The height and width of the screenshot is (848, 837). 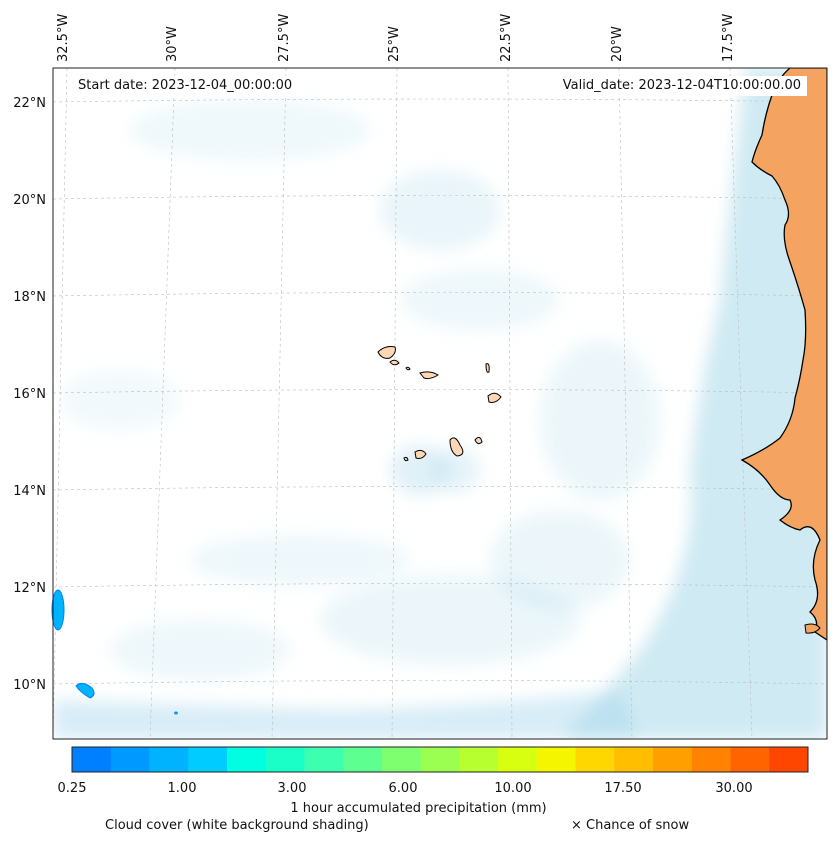 I want to click on cloud-cover-note: Cloud cover (white background shading), so click(x=237, y=825).